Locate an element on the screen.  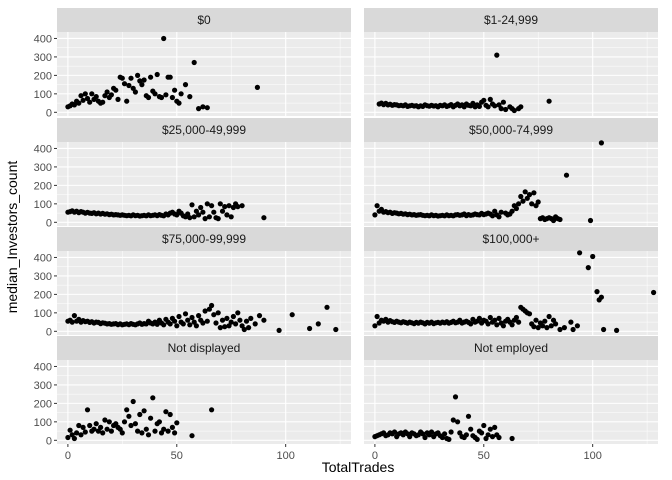
facet-panel: $1-24,999 is located at coordinates (511, 62).